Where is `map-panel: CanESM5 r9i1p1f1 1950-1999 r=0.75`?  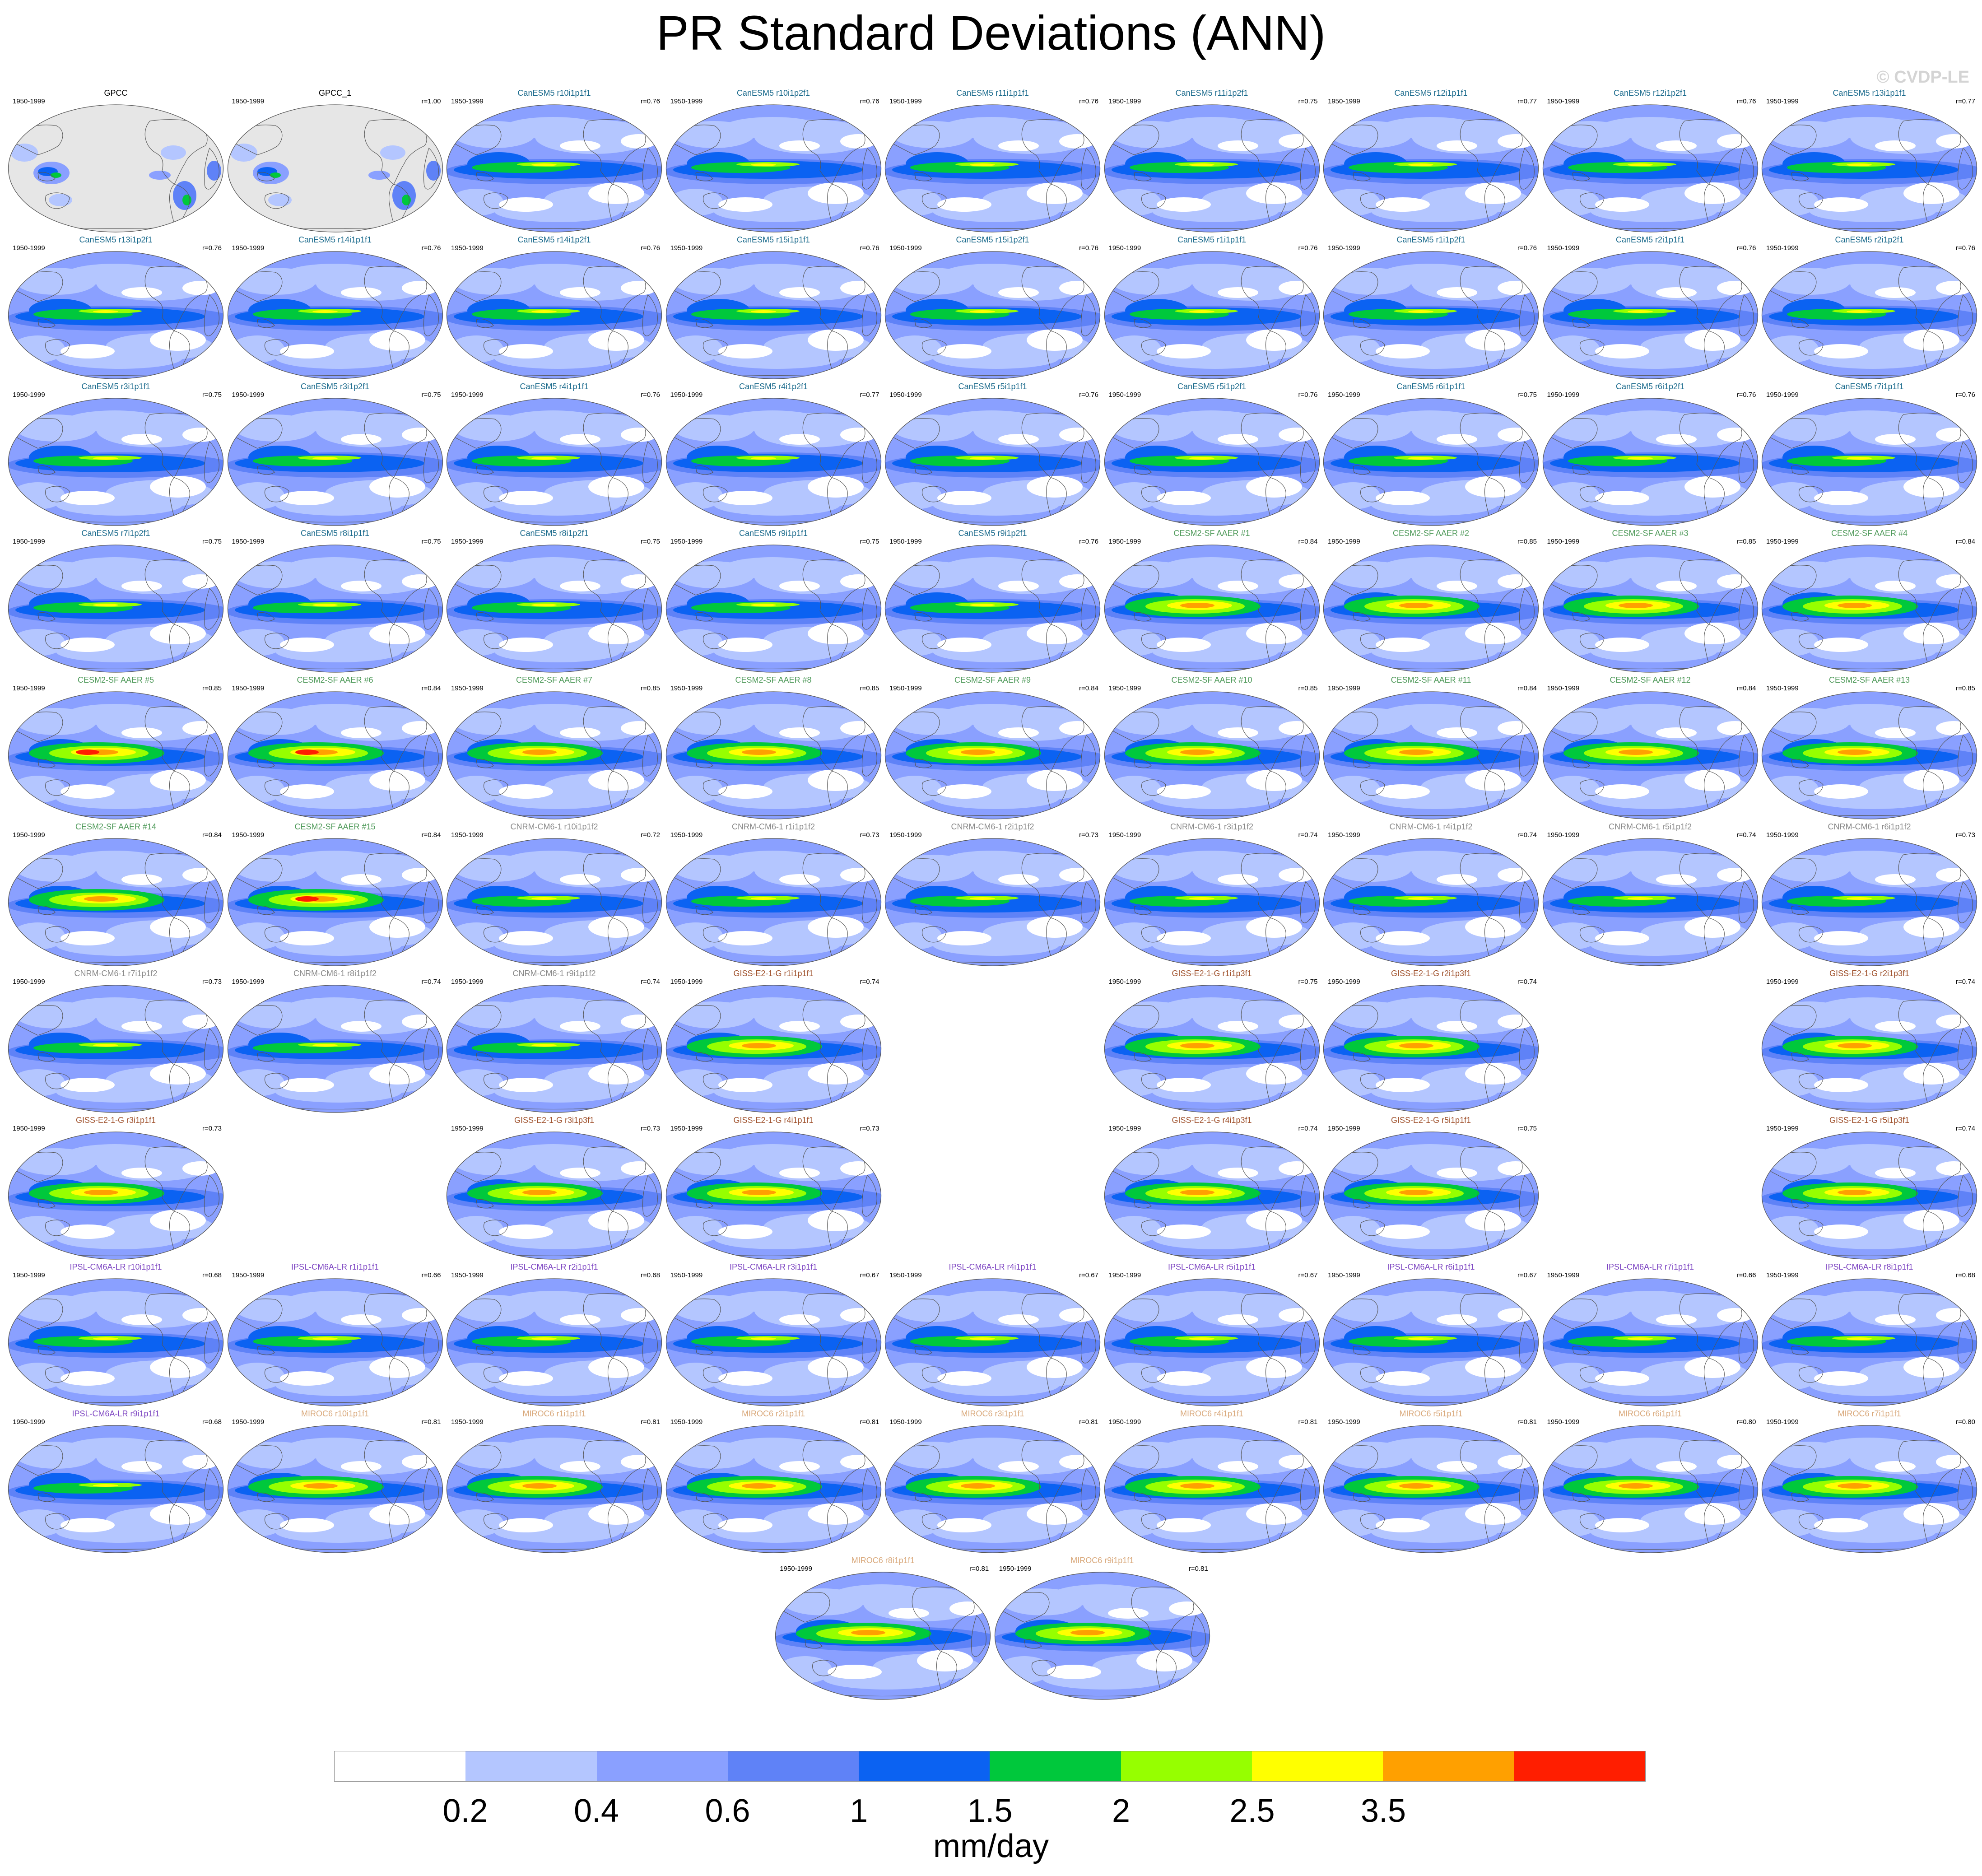 map-panel: CanESM5 r9i1p1f1 1950-1999 r=0.75 is located at coordinates (773, 599).